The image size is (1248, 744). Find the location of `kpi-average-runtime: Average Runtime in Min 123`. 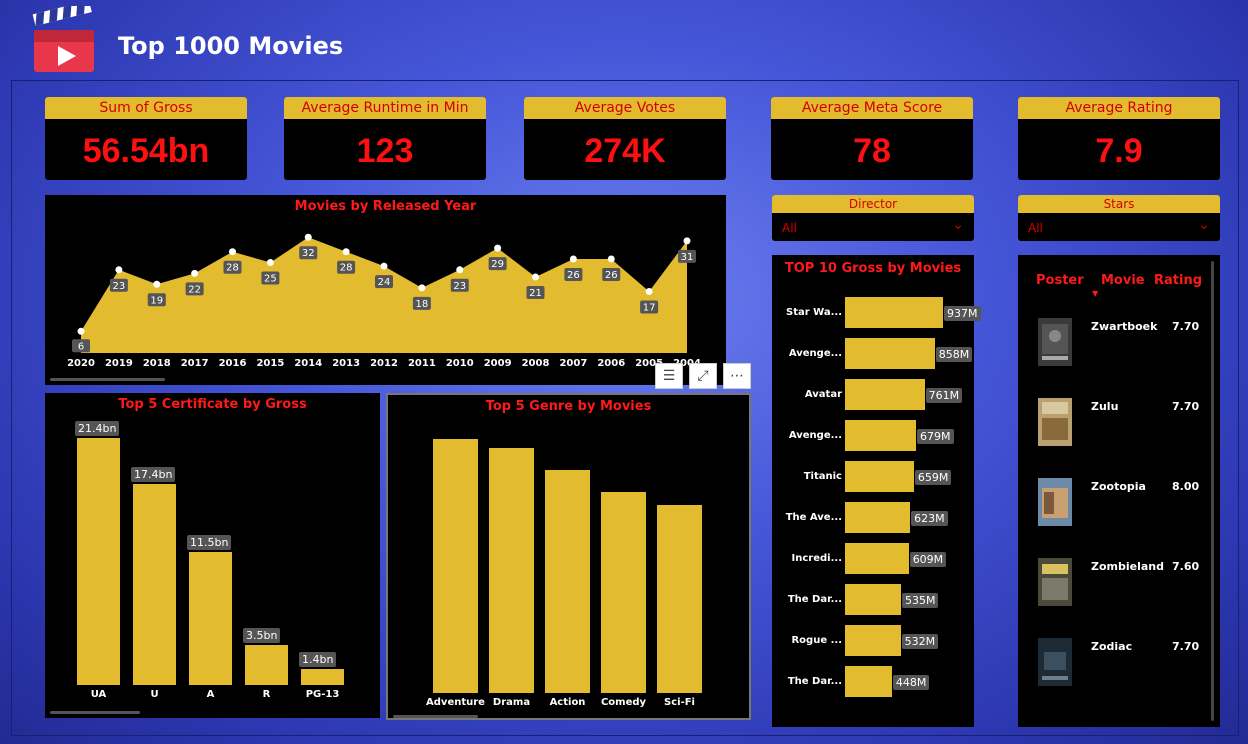

kpi-average-runtime: Average Runtime in Min 123 is located at coordinates (385, 138).